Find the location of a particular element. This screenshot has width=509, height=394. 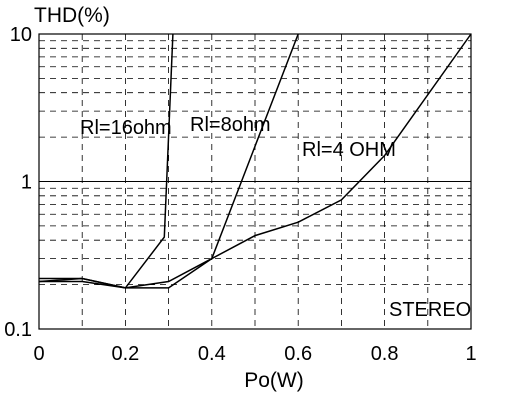

x-tick-label: 1 is located at coordinates (470, 354).